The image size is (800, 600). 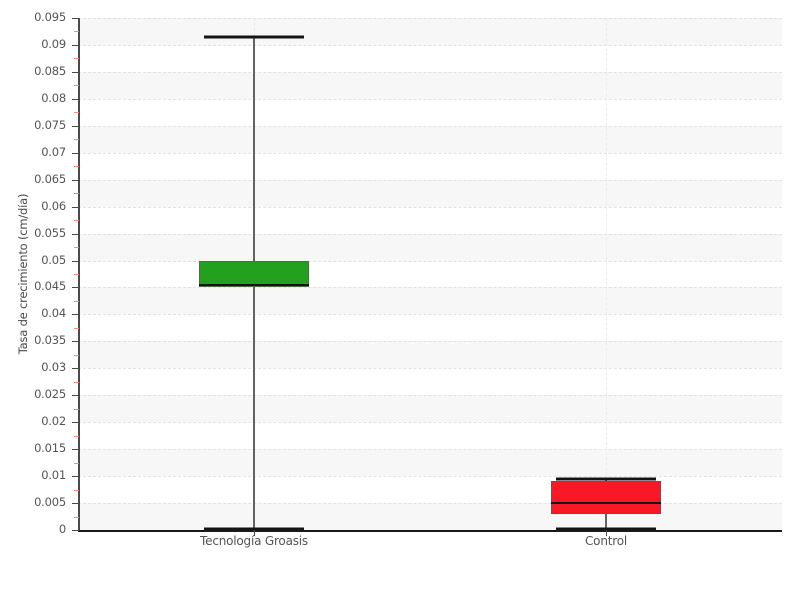 What do you see at coordinates (50, 340) in the screenshot?
I see `y-tick-label: 0.035` at bounding box center [50, 340].